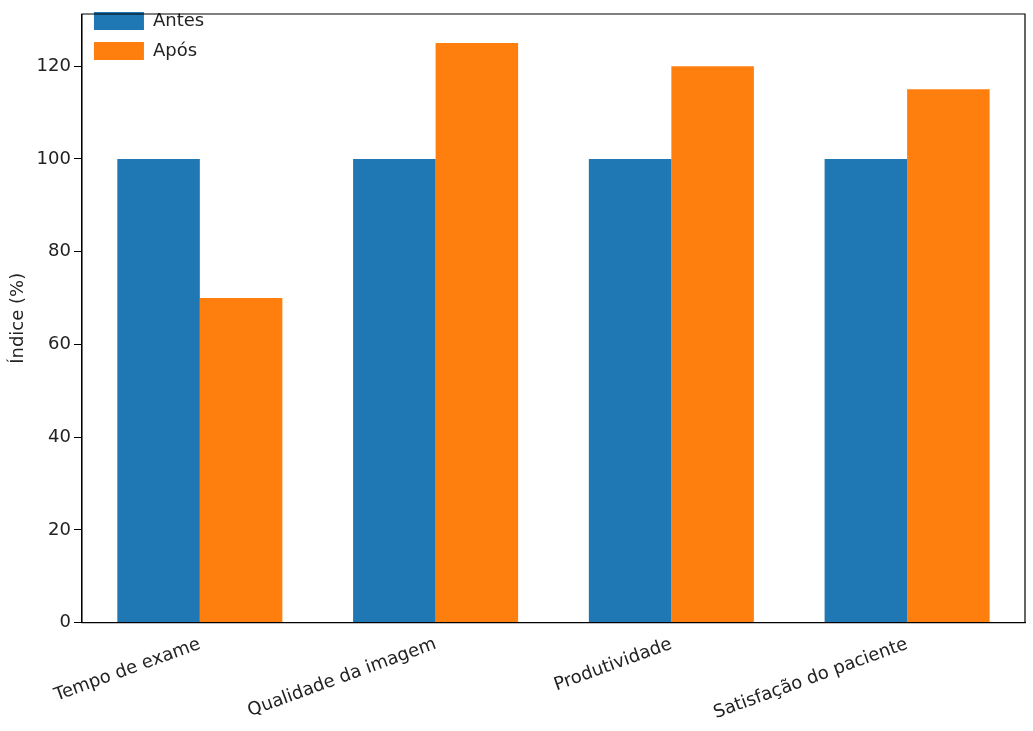  What do you see at coordinates (53, 157) in the screenshot?
I see `y-tick-label: 100` at bounding box center [53, 157].